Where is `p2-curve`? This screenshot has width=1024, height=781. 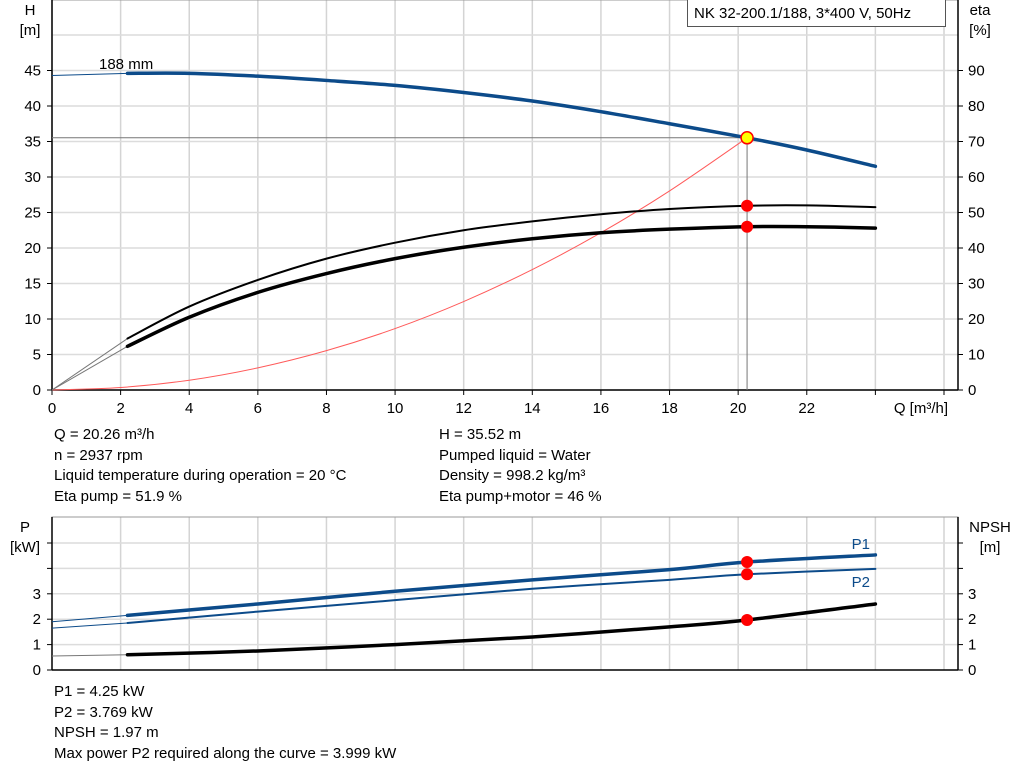
p2-curve is located at coordinates (501, 596).